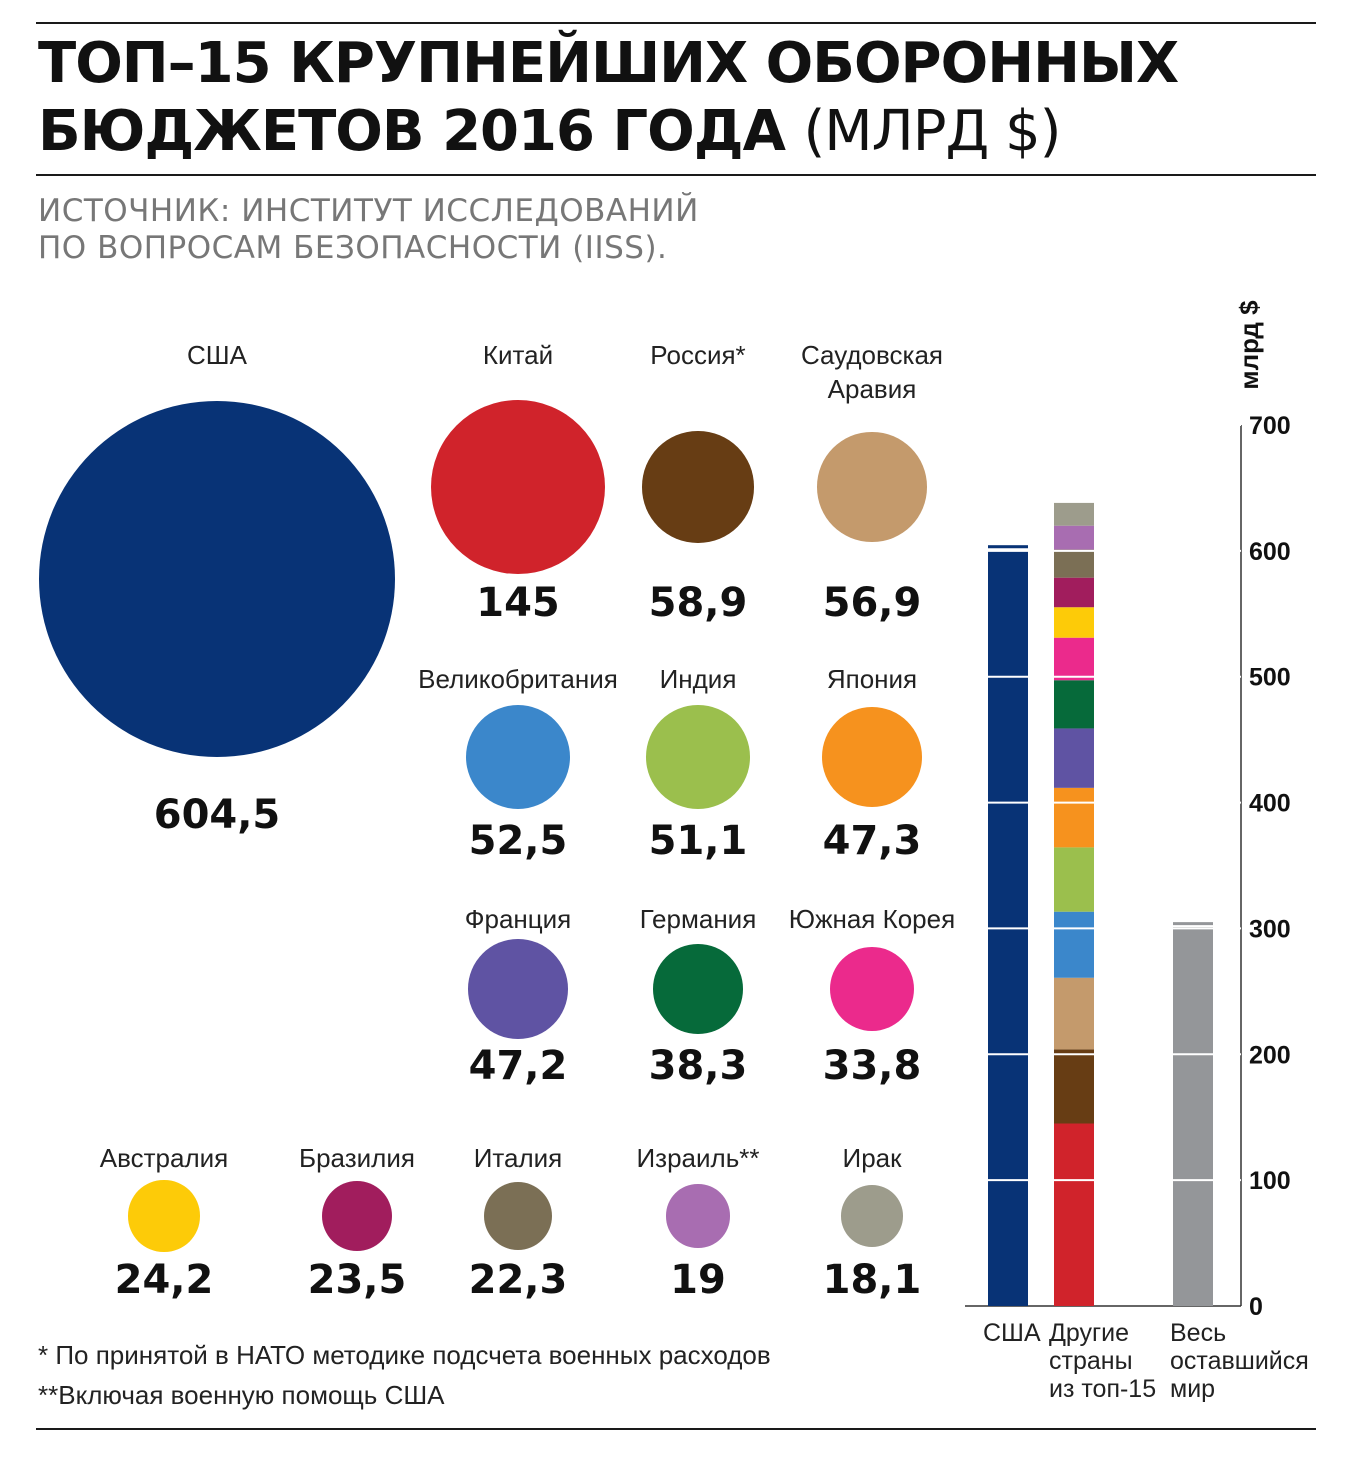  Describe the element at coordinates (357, 1158) in the screenshot. I see `country-label: Бразилия` at that location.